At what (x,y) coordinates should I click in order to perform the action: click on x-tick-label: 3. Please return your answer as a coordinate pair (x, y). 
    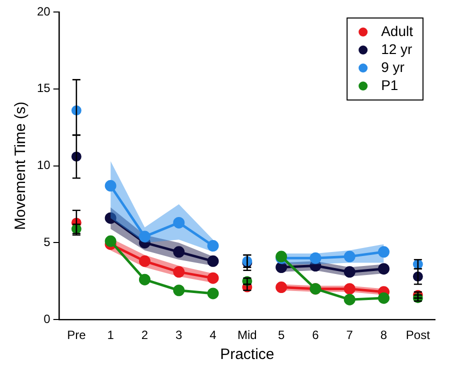
    Looking at the image, I should click on (179, 335).